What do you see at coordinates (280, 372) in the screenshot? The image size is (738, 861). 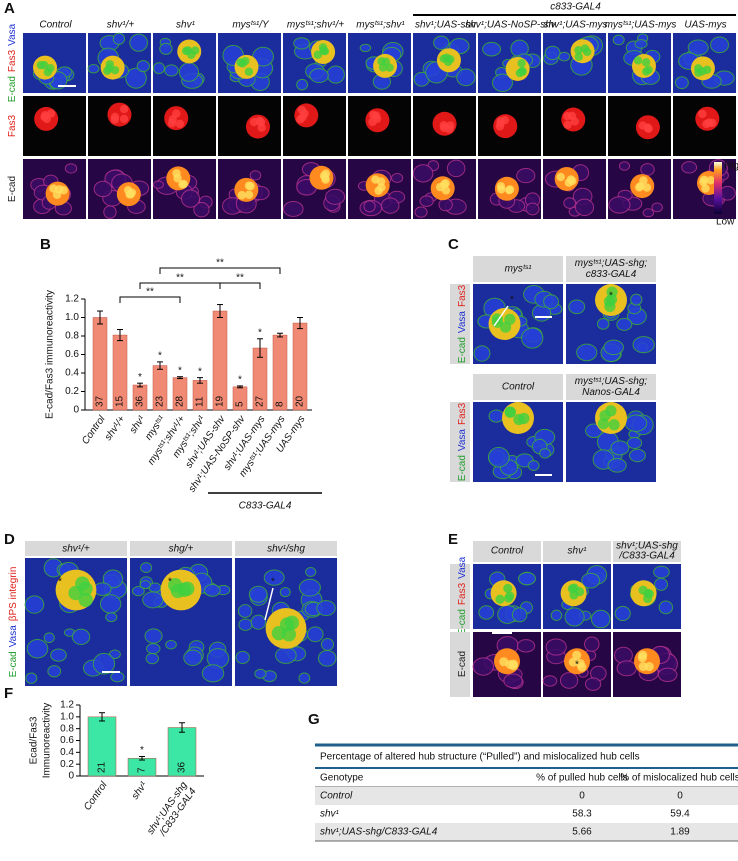 I see `bar` at bounding box center [280, 372].